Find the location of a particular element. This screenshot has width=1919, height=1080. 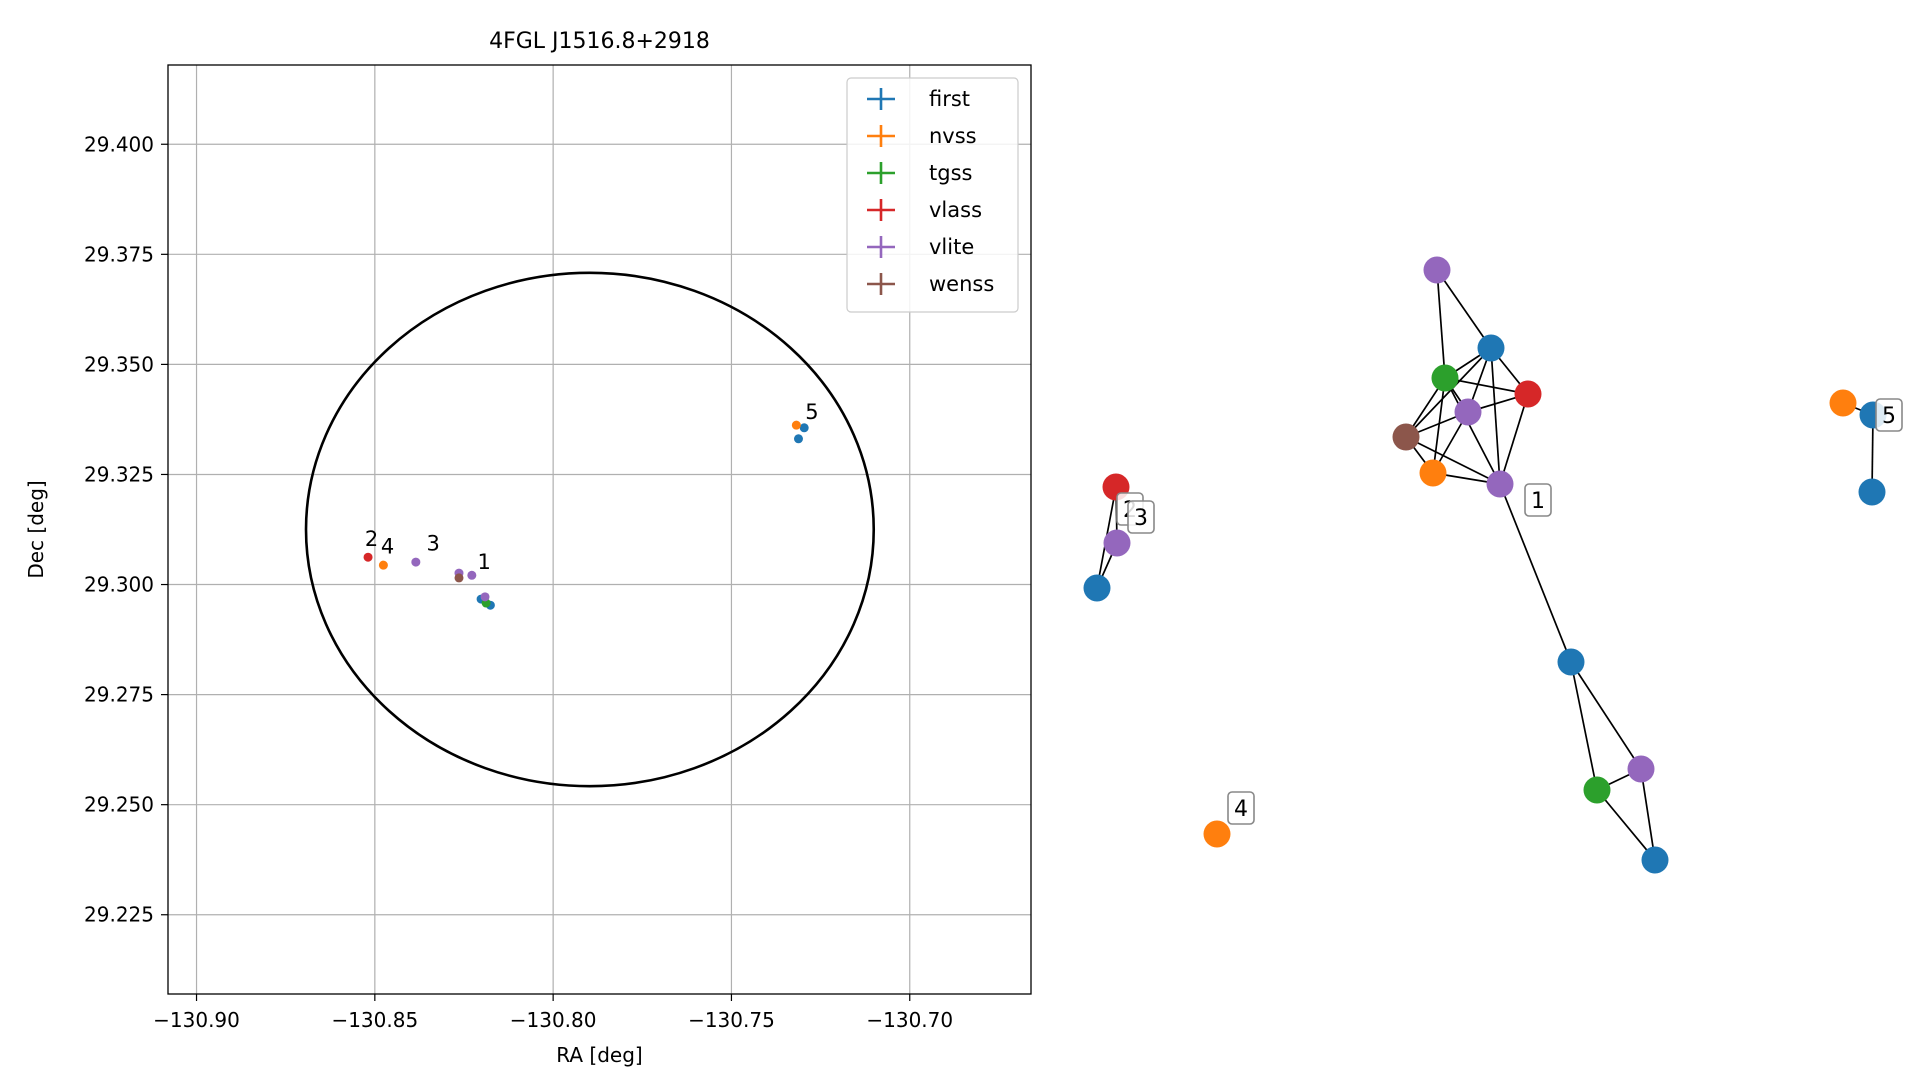

y-axis-label: Dec [deg] is located at coordinates (36, 529).